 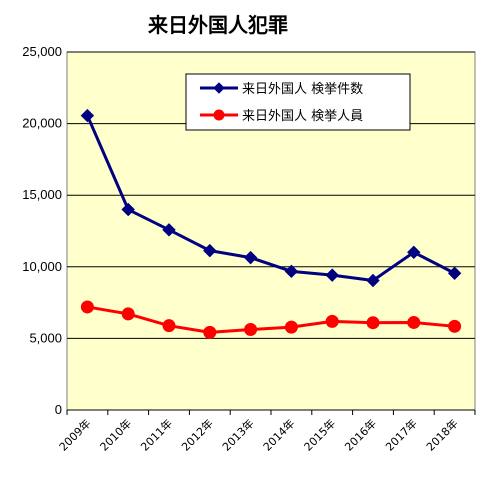 What do you see at coordinates (42, 266) in the screenshot?
I see `y-tick-label: 10,000` at bounding box center [42, 266].